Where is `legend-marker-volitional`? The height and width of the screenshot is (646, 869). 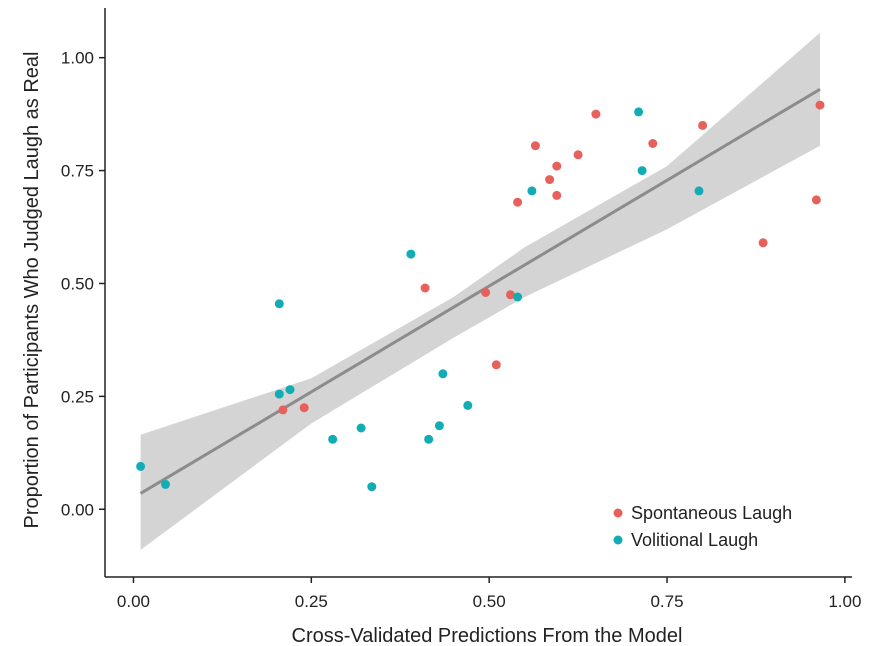 legend-marker-volitional is located at coordinates (618, 540).